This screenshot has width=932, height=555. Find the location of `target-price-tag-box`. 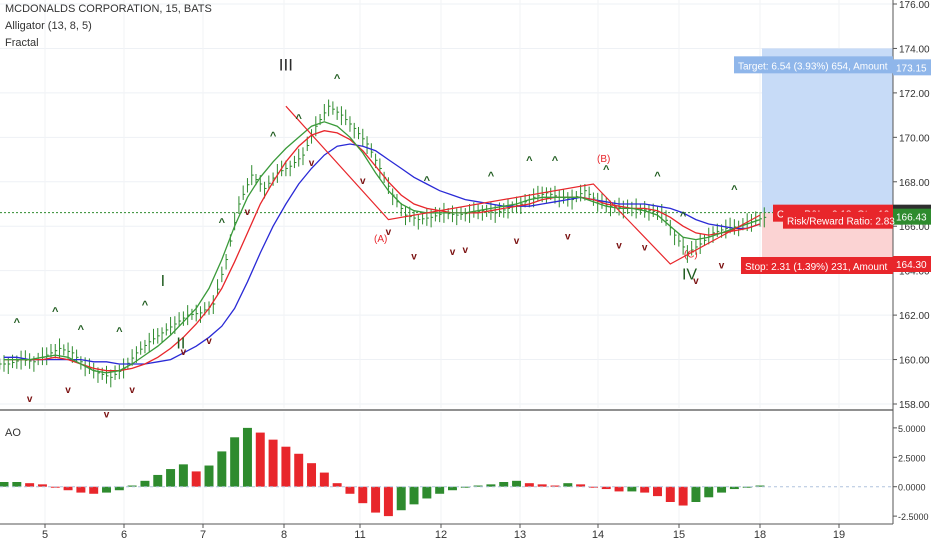

target-price-tag-box is located at coordinates (912, 67).